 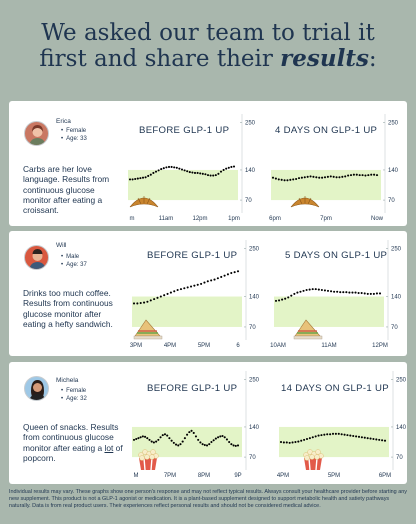 What do you see at coordinates (234, 219) in the screenshot?
I see `x-tick-label: 1pm` at bounding box center [234, 219].